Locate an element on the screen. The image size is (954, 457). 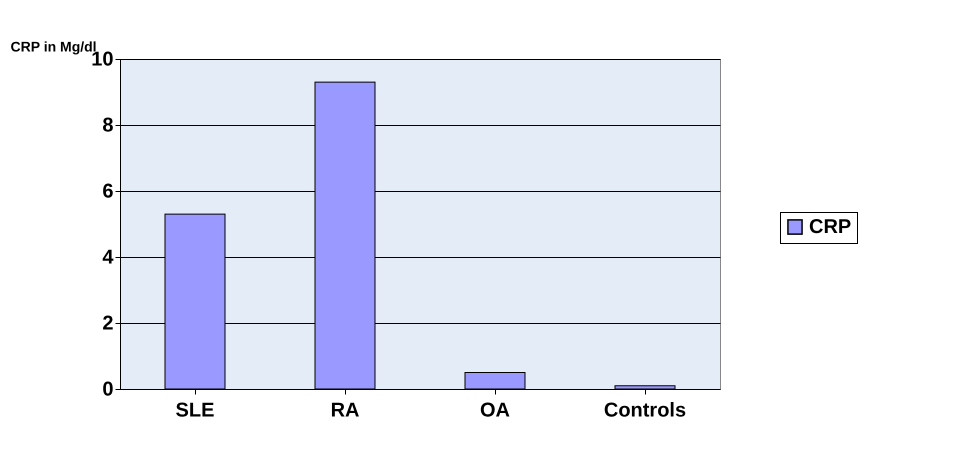
x-tick-label: RA is located at coordinates (345, 411).